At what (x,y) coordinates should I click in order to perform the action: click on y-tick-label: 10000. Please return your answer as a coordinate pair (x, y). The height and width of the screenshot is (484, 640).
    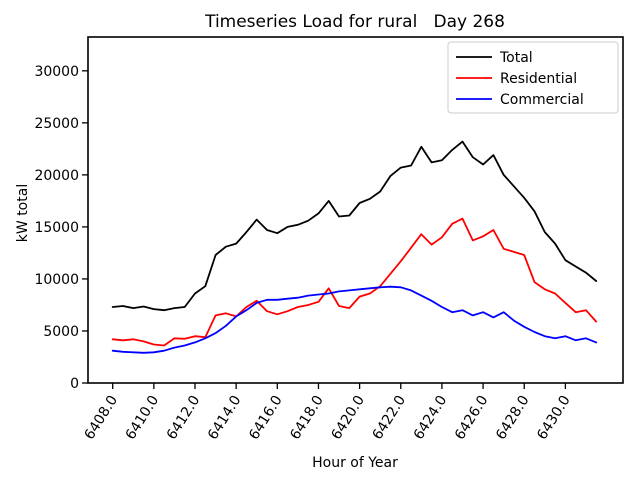
    Looking at the image, I should click on (56, 280).